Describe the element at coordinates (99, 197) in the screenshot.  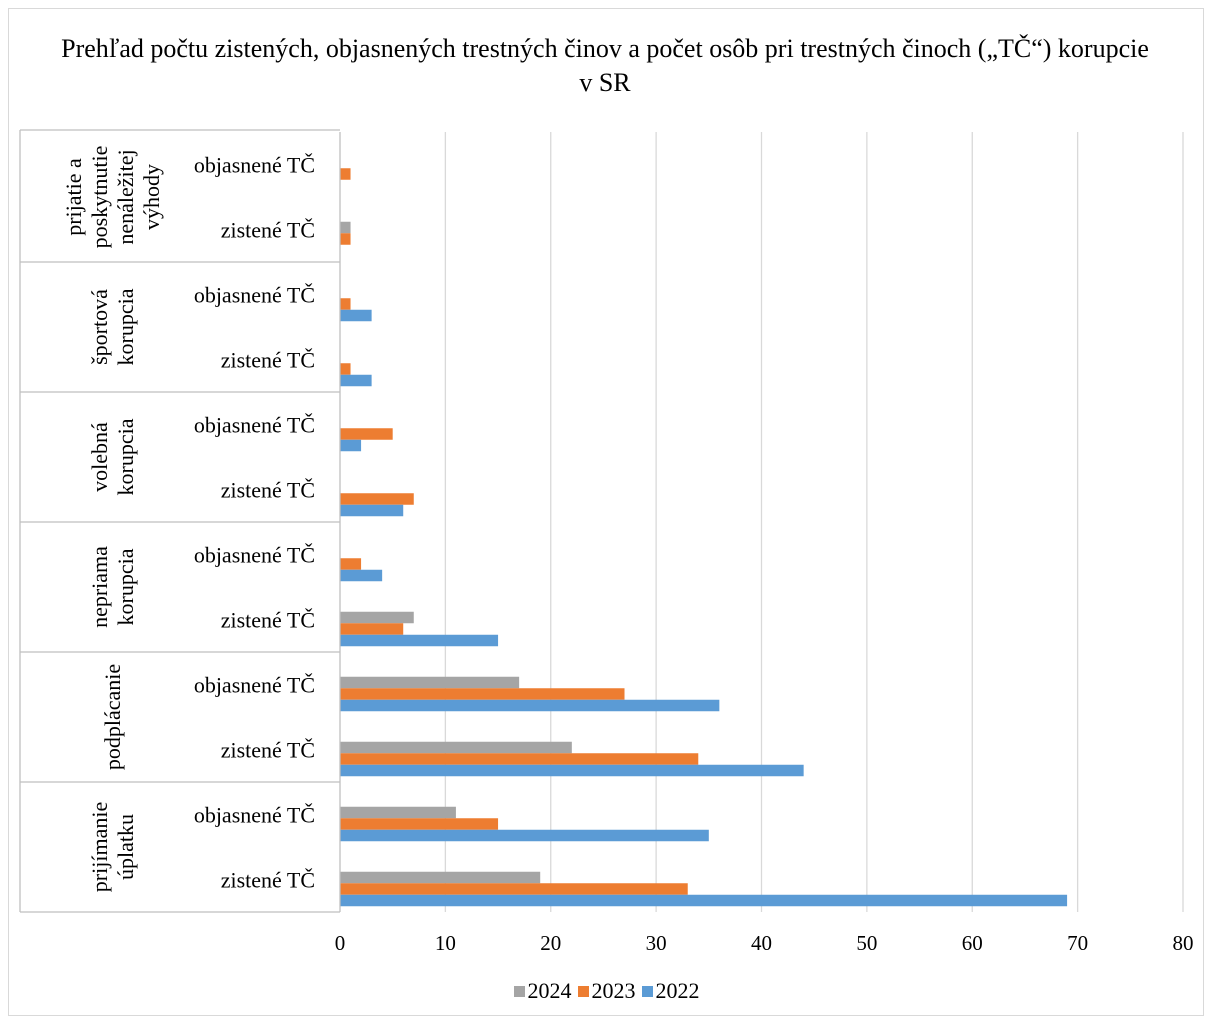
I see `group-label-line: poskytnutie` at that location.